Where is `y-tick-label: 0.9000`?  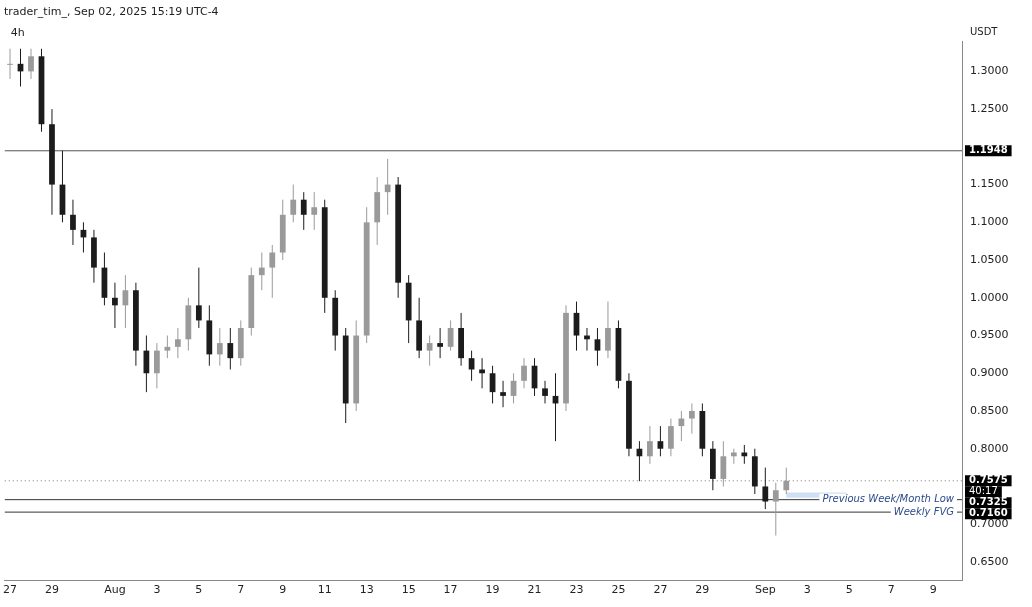 y-tick-label: 0.9000 is located at coordinates (989, 373).